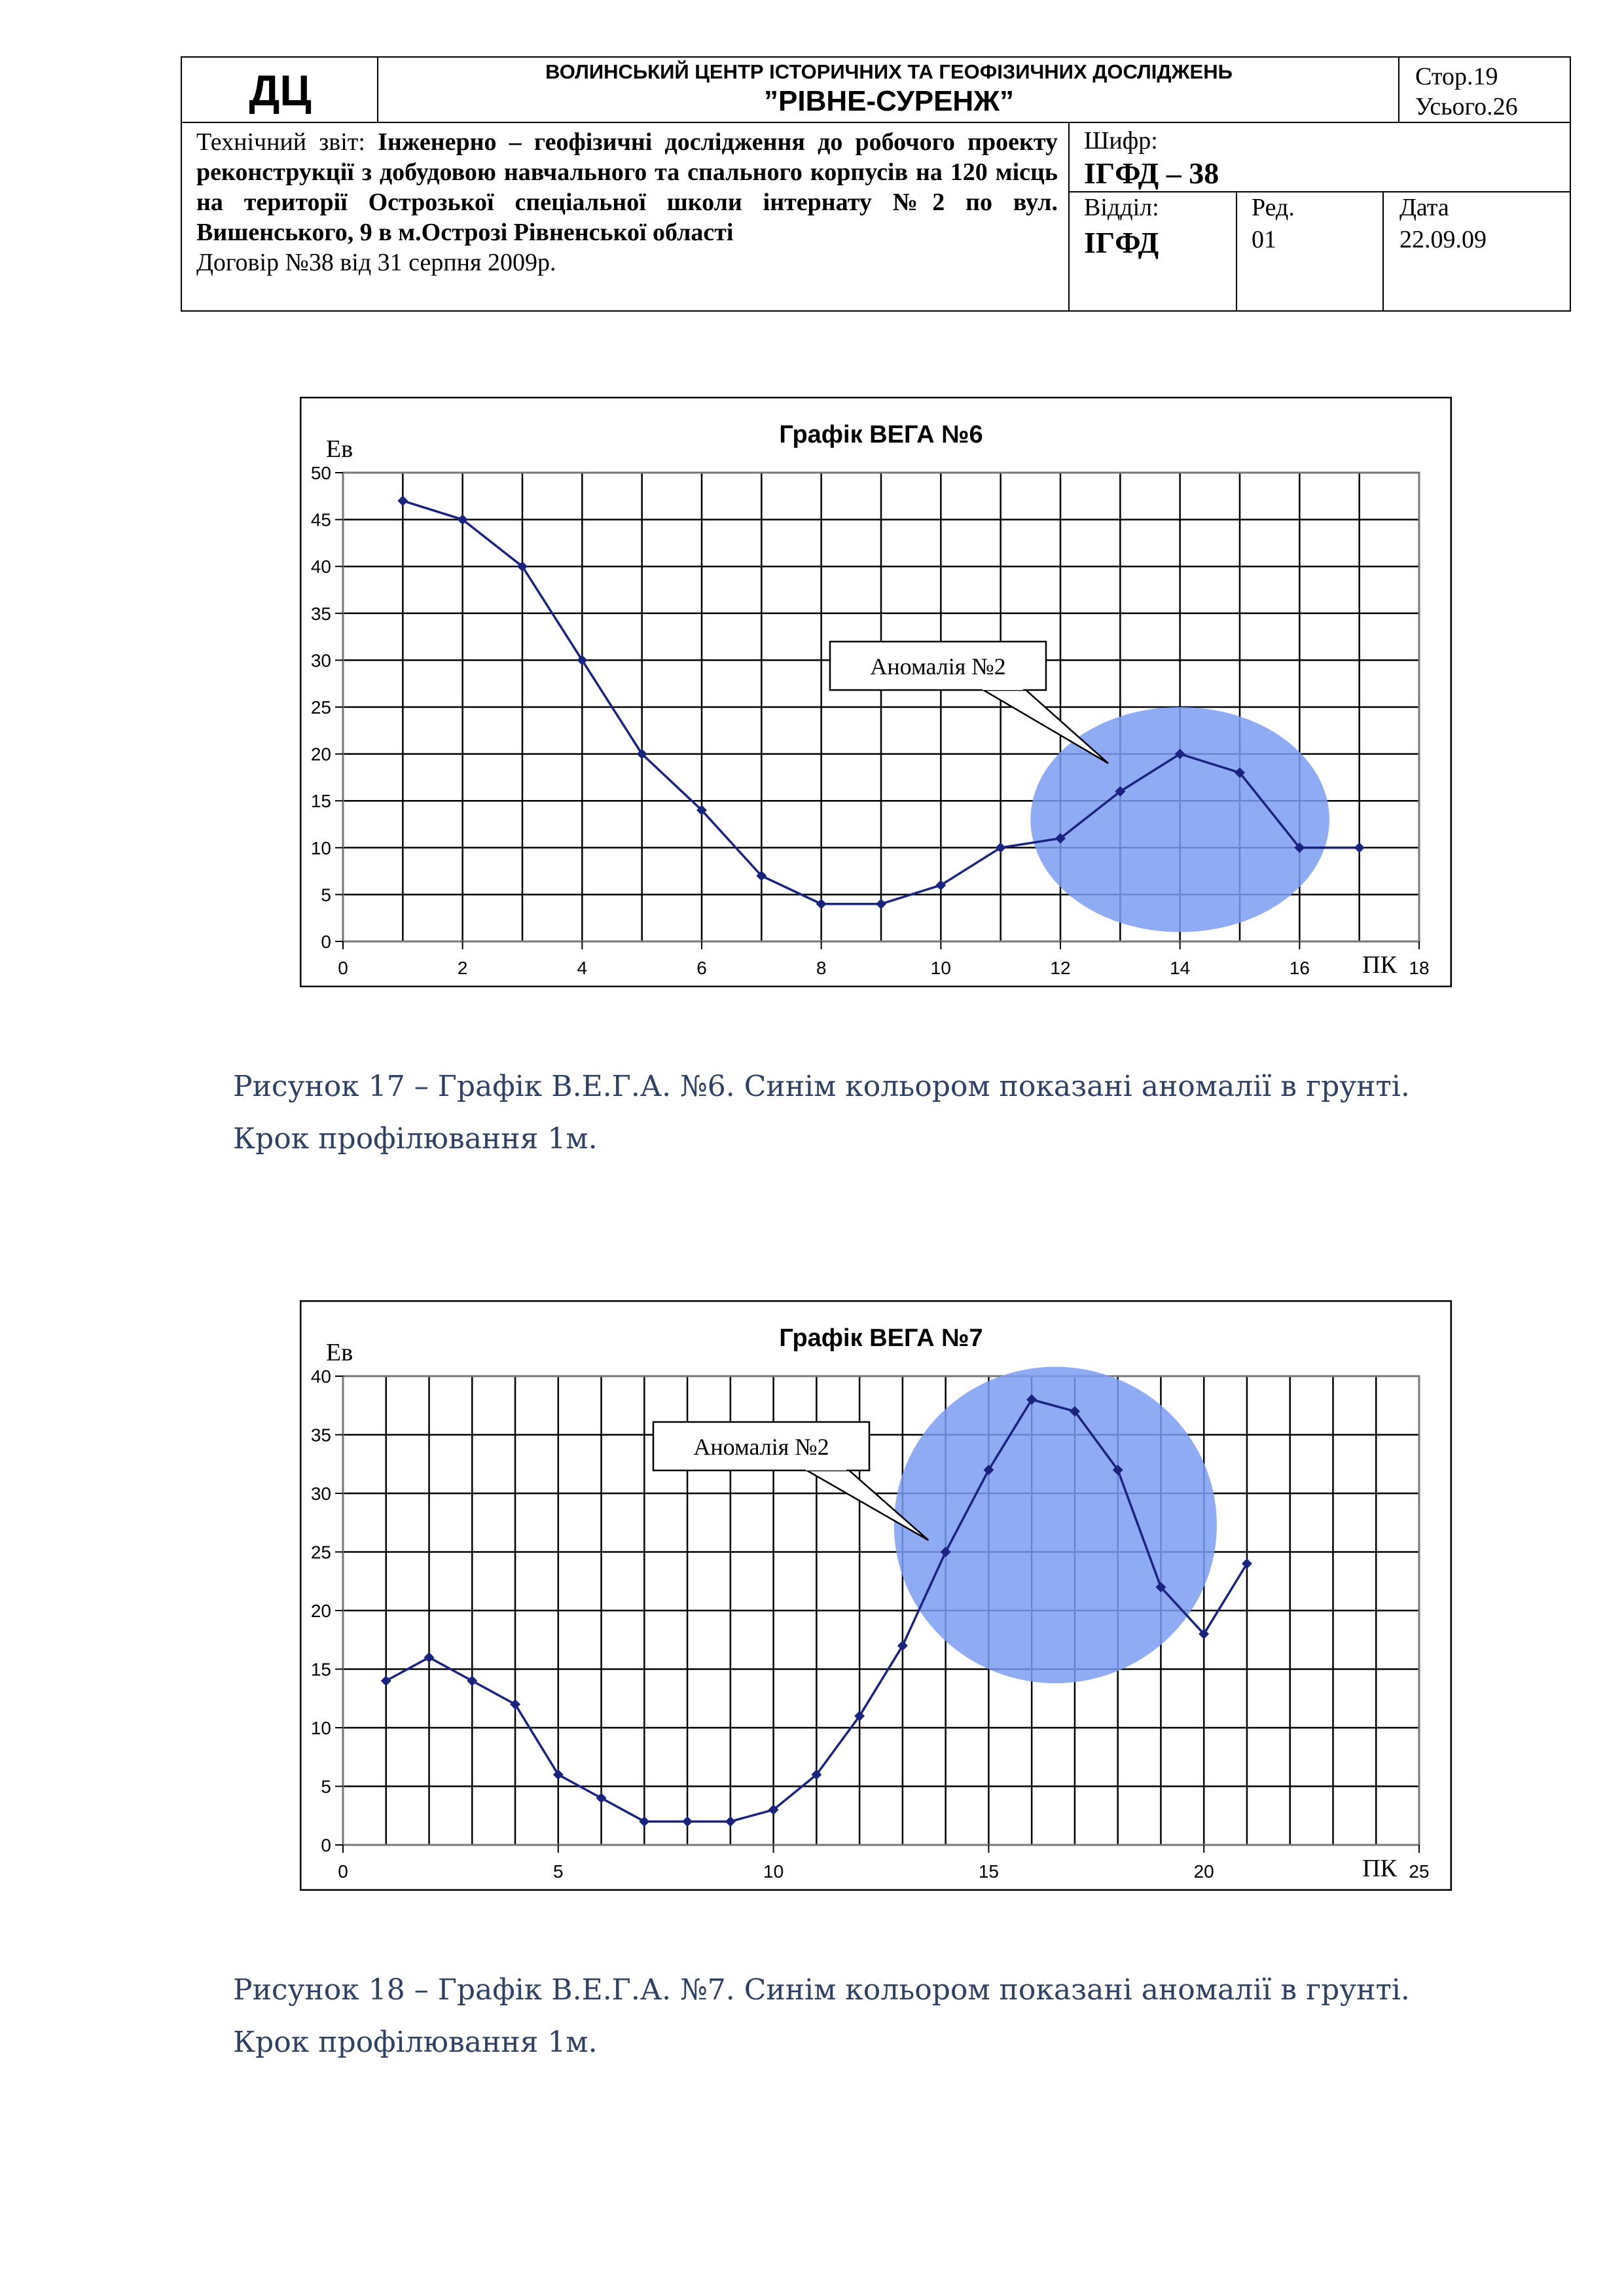 The width and height of the screenshot is (1624, 2296). I want to click on x-tick-label: 6, so click(701, 968).